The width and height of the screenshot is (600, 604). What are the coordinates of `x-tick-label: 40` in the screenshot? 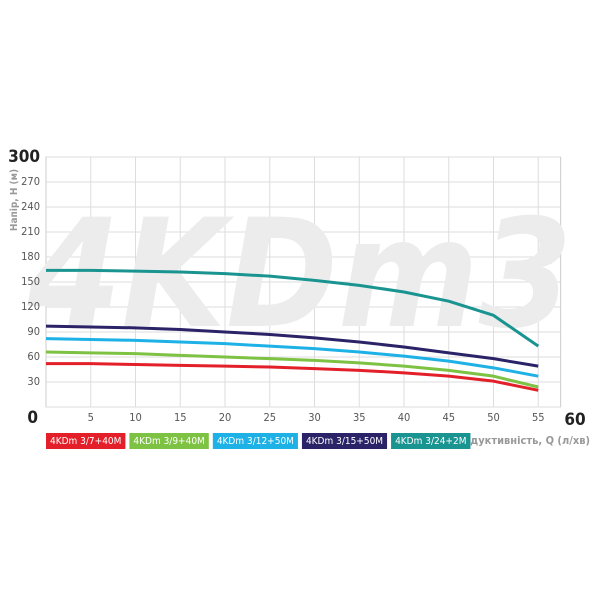 It's located at (404, 417).